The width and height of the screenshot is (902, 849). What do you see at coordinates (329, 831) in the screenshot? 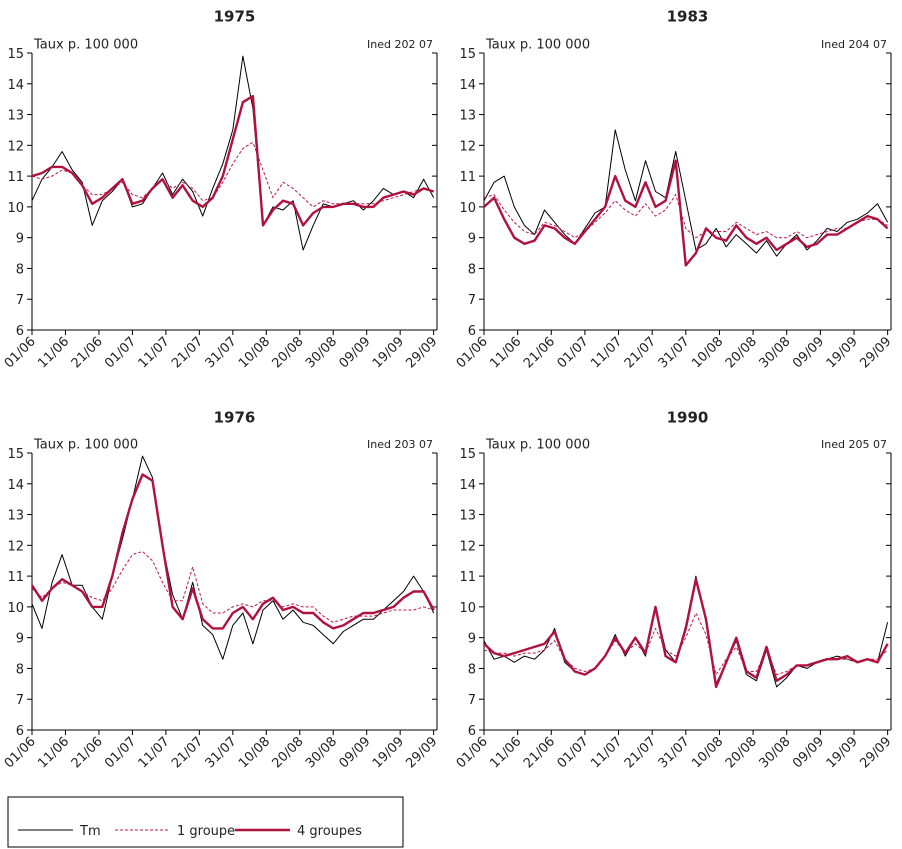
I see `legend-label: 4 groupes` at bounding box center [329, 831].